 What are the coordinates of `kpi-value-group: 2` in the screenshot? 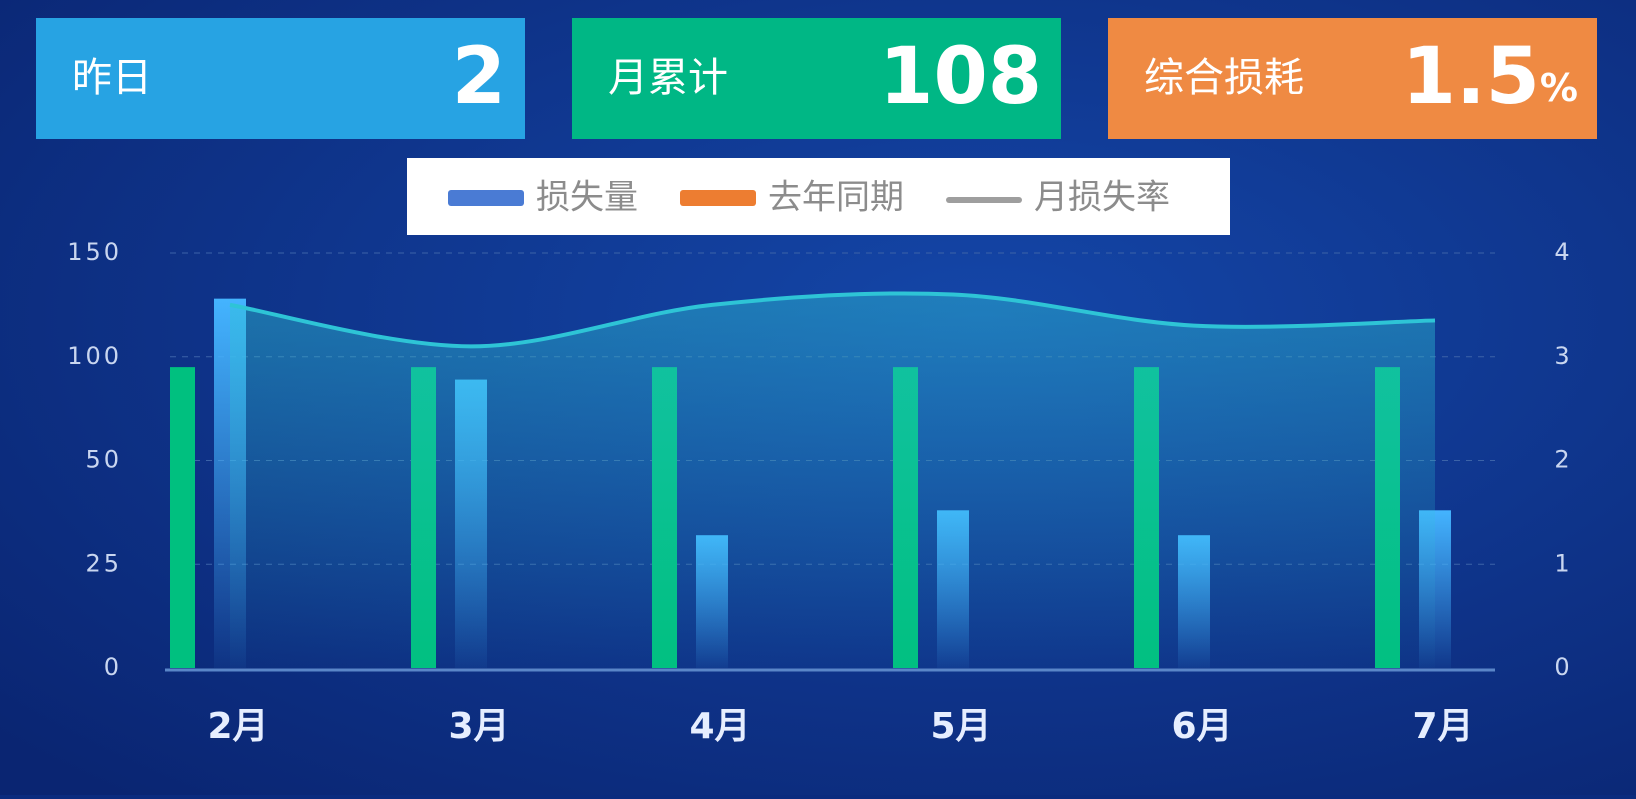 It's located at (479, 77).